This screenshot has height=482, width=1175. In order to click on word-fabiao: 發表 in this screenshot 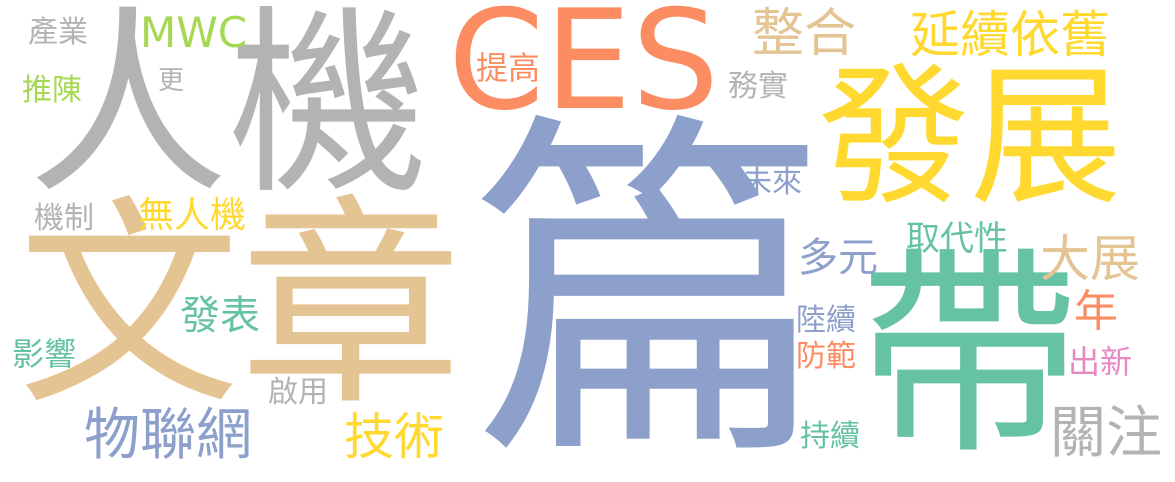, I will do `click(220, 316)`.